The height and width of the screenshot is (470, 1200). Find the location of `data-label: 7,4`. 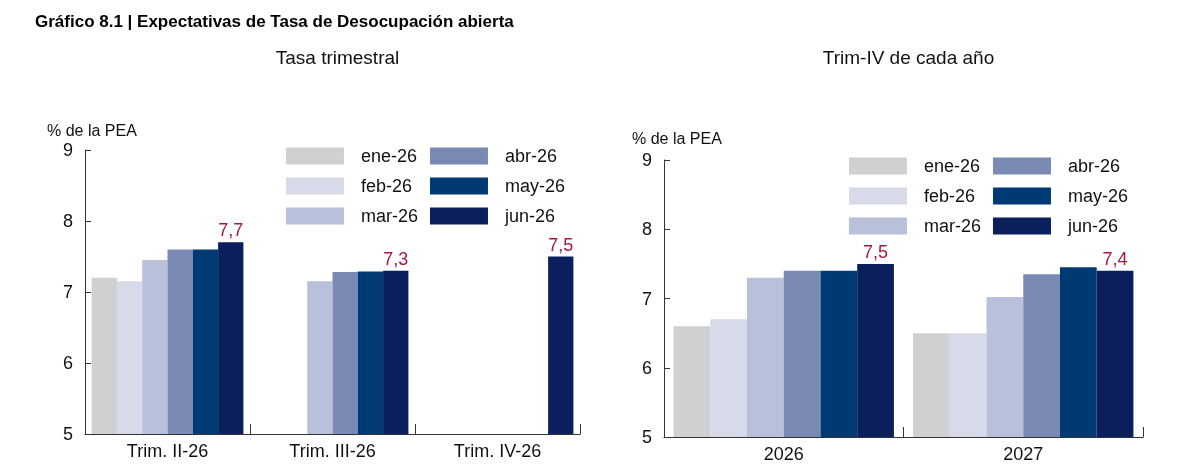

data-label: 7,4 is located at coordinates (1115, 258).